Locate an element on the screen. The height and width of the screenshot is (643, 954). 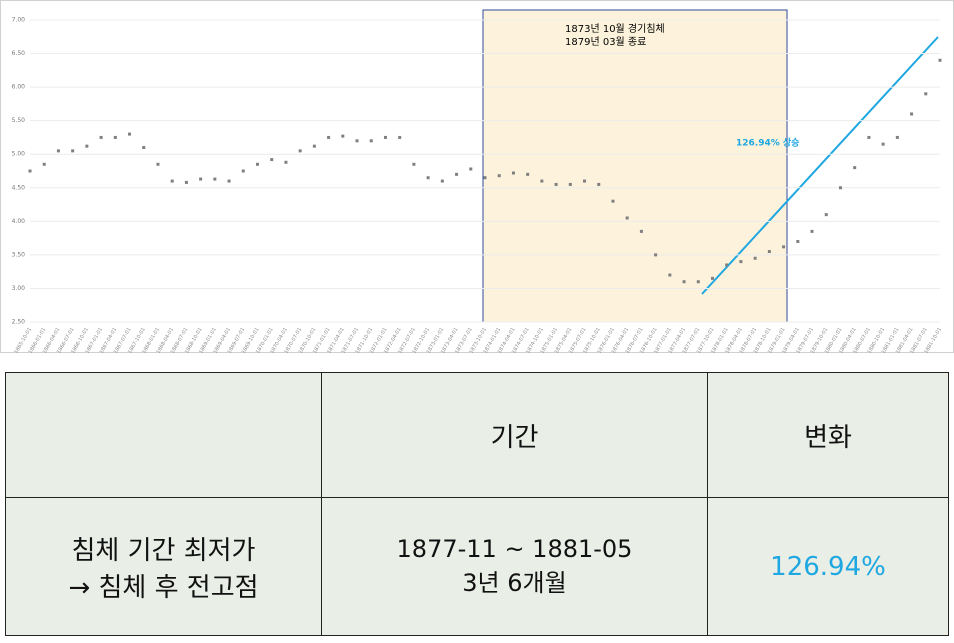
cell-line: 3년 6개월 is located at coordinates (514, 583).